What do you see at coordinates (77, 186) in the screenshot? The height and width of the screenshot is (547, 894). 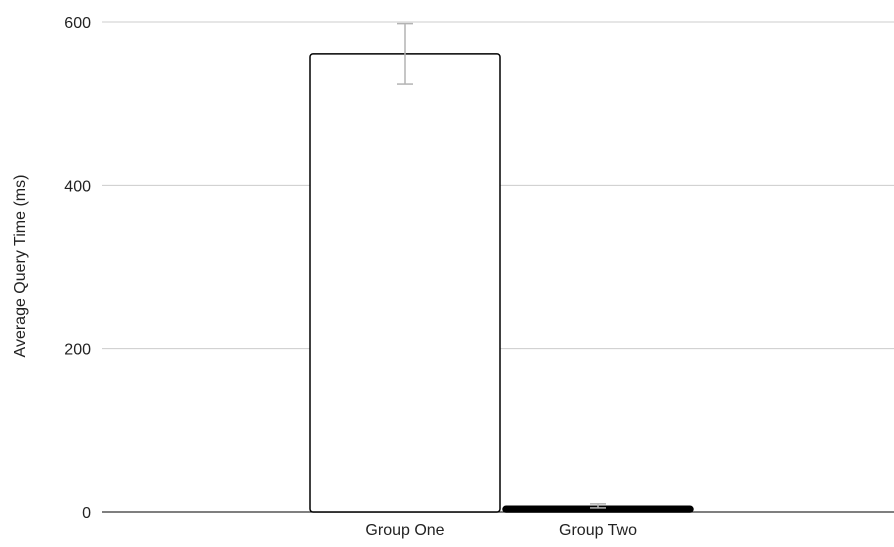 I see `y-tick-label: 400` at bounding box center [77, 186].